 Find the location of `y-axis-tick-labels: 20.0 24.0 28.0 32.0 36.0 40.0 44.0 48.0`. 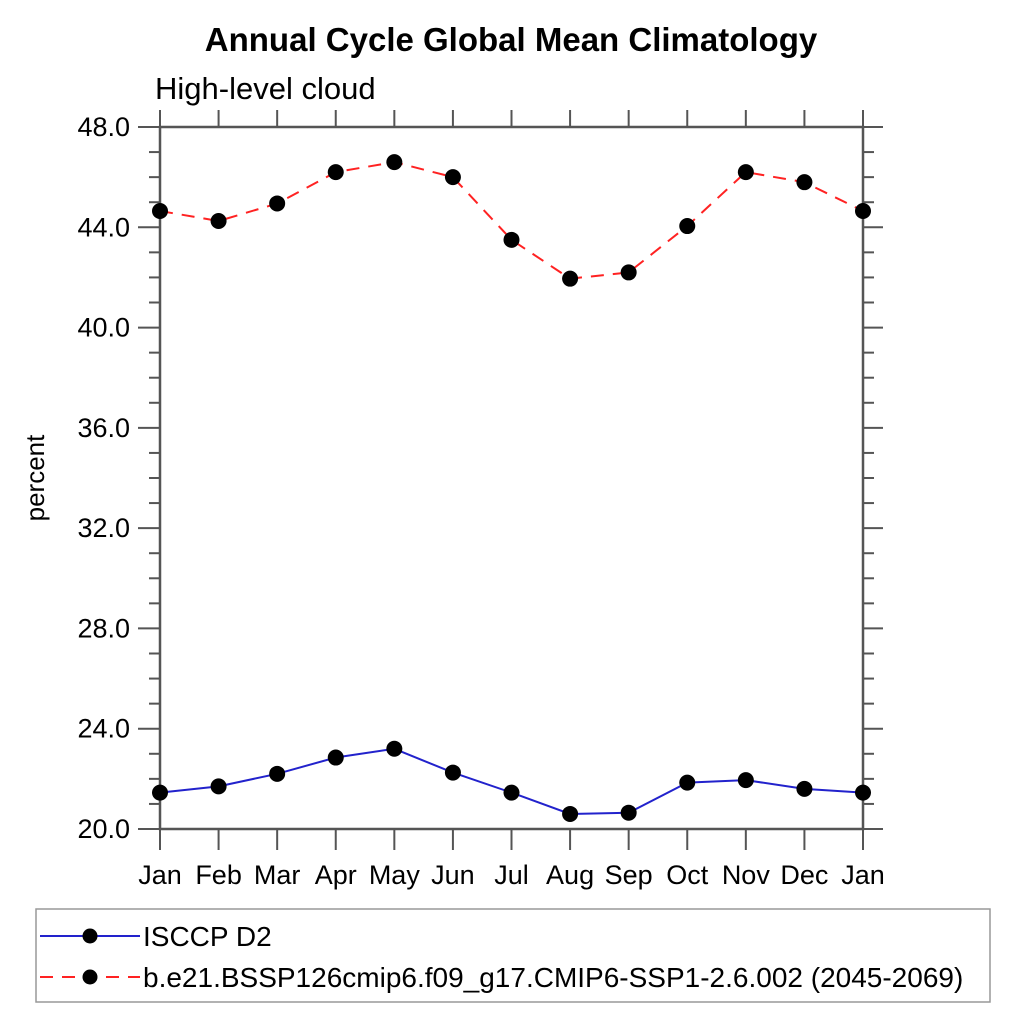

y-axis-tick-labels: 20.0 24.0 28.0 32.0 36.0 40.0 44.0 48.0 is located at coordinates (103, 478).